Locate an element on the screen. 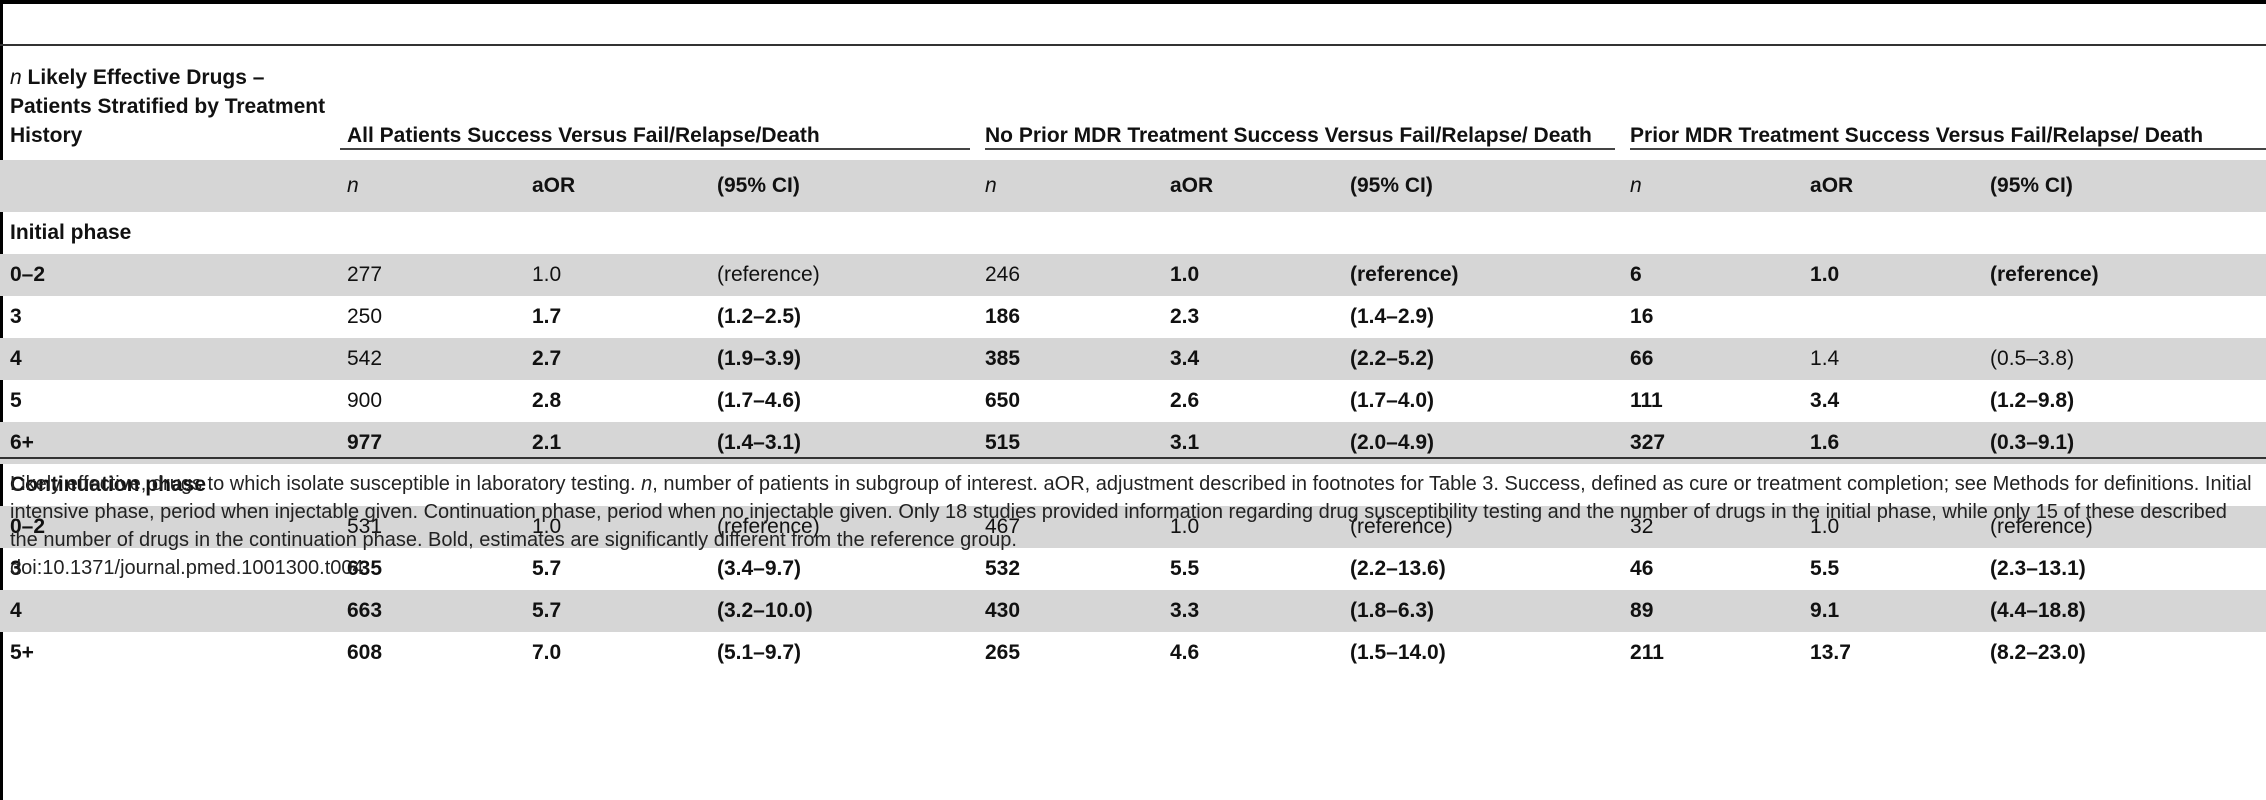  table-cell: (4.4–18.8) is located at coordinates (2123, 611).